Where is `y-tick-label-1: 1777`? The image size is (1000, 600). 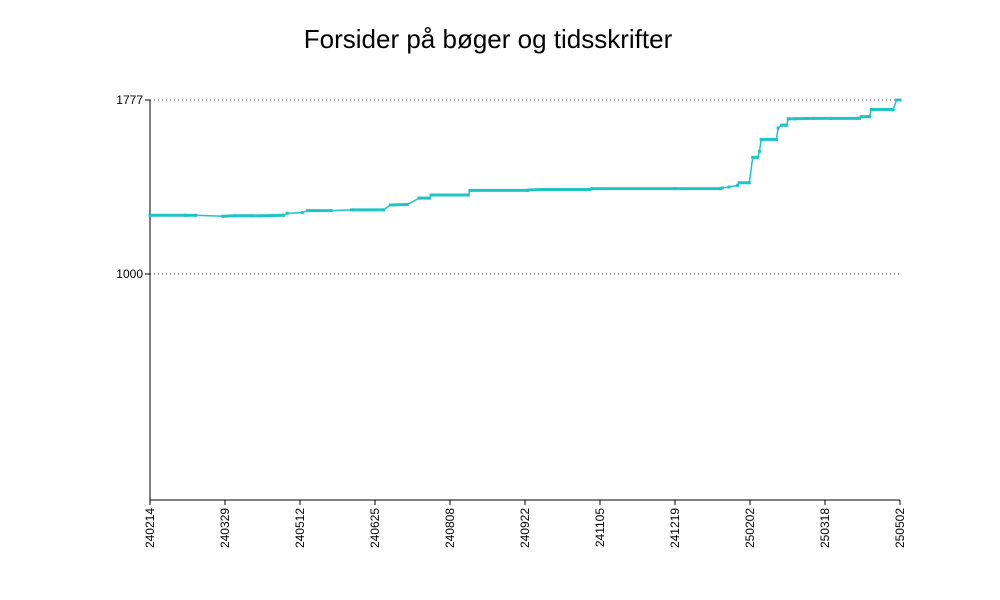
y-tick-label-1: 1777 is located at coordinates (129, 100).